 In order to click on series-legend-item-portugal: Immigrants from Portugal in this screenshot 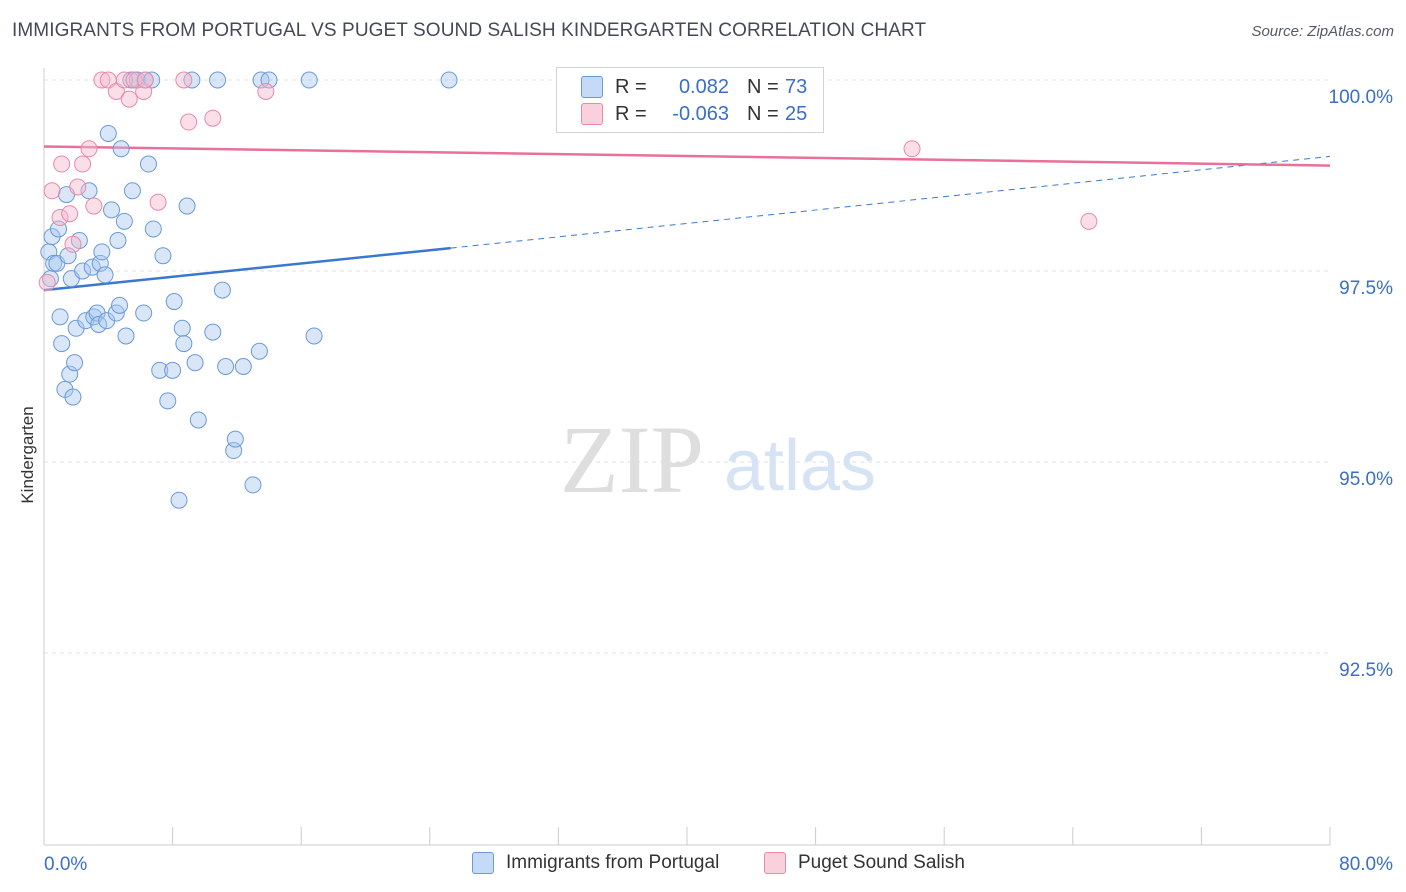, I will do `click(595, 863)`.